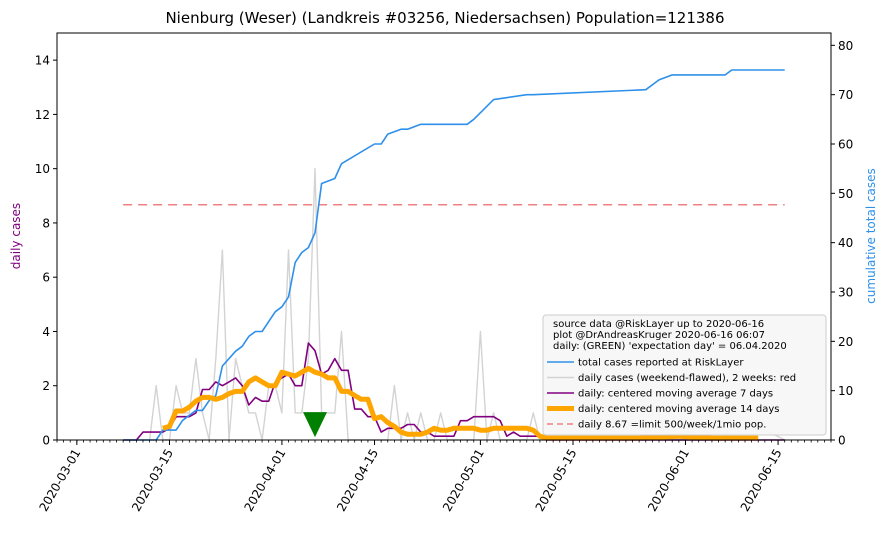 This screenshot has width=888, height=536. I want to click on y-right-tick-label: 10, so click(845, 391).